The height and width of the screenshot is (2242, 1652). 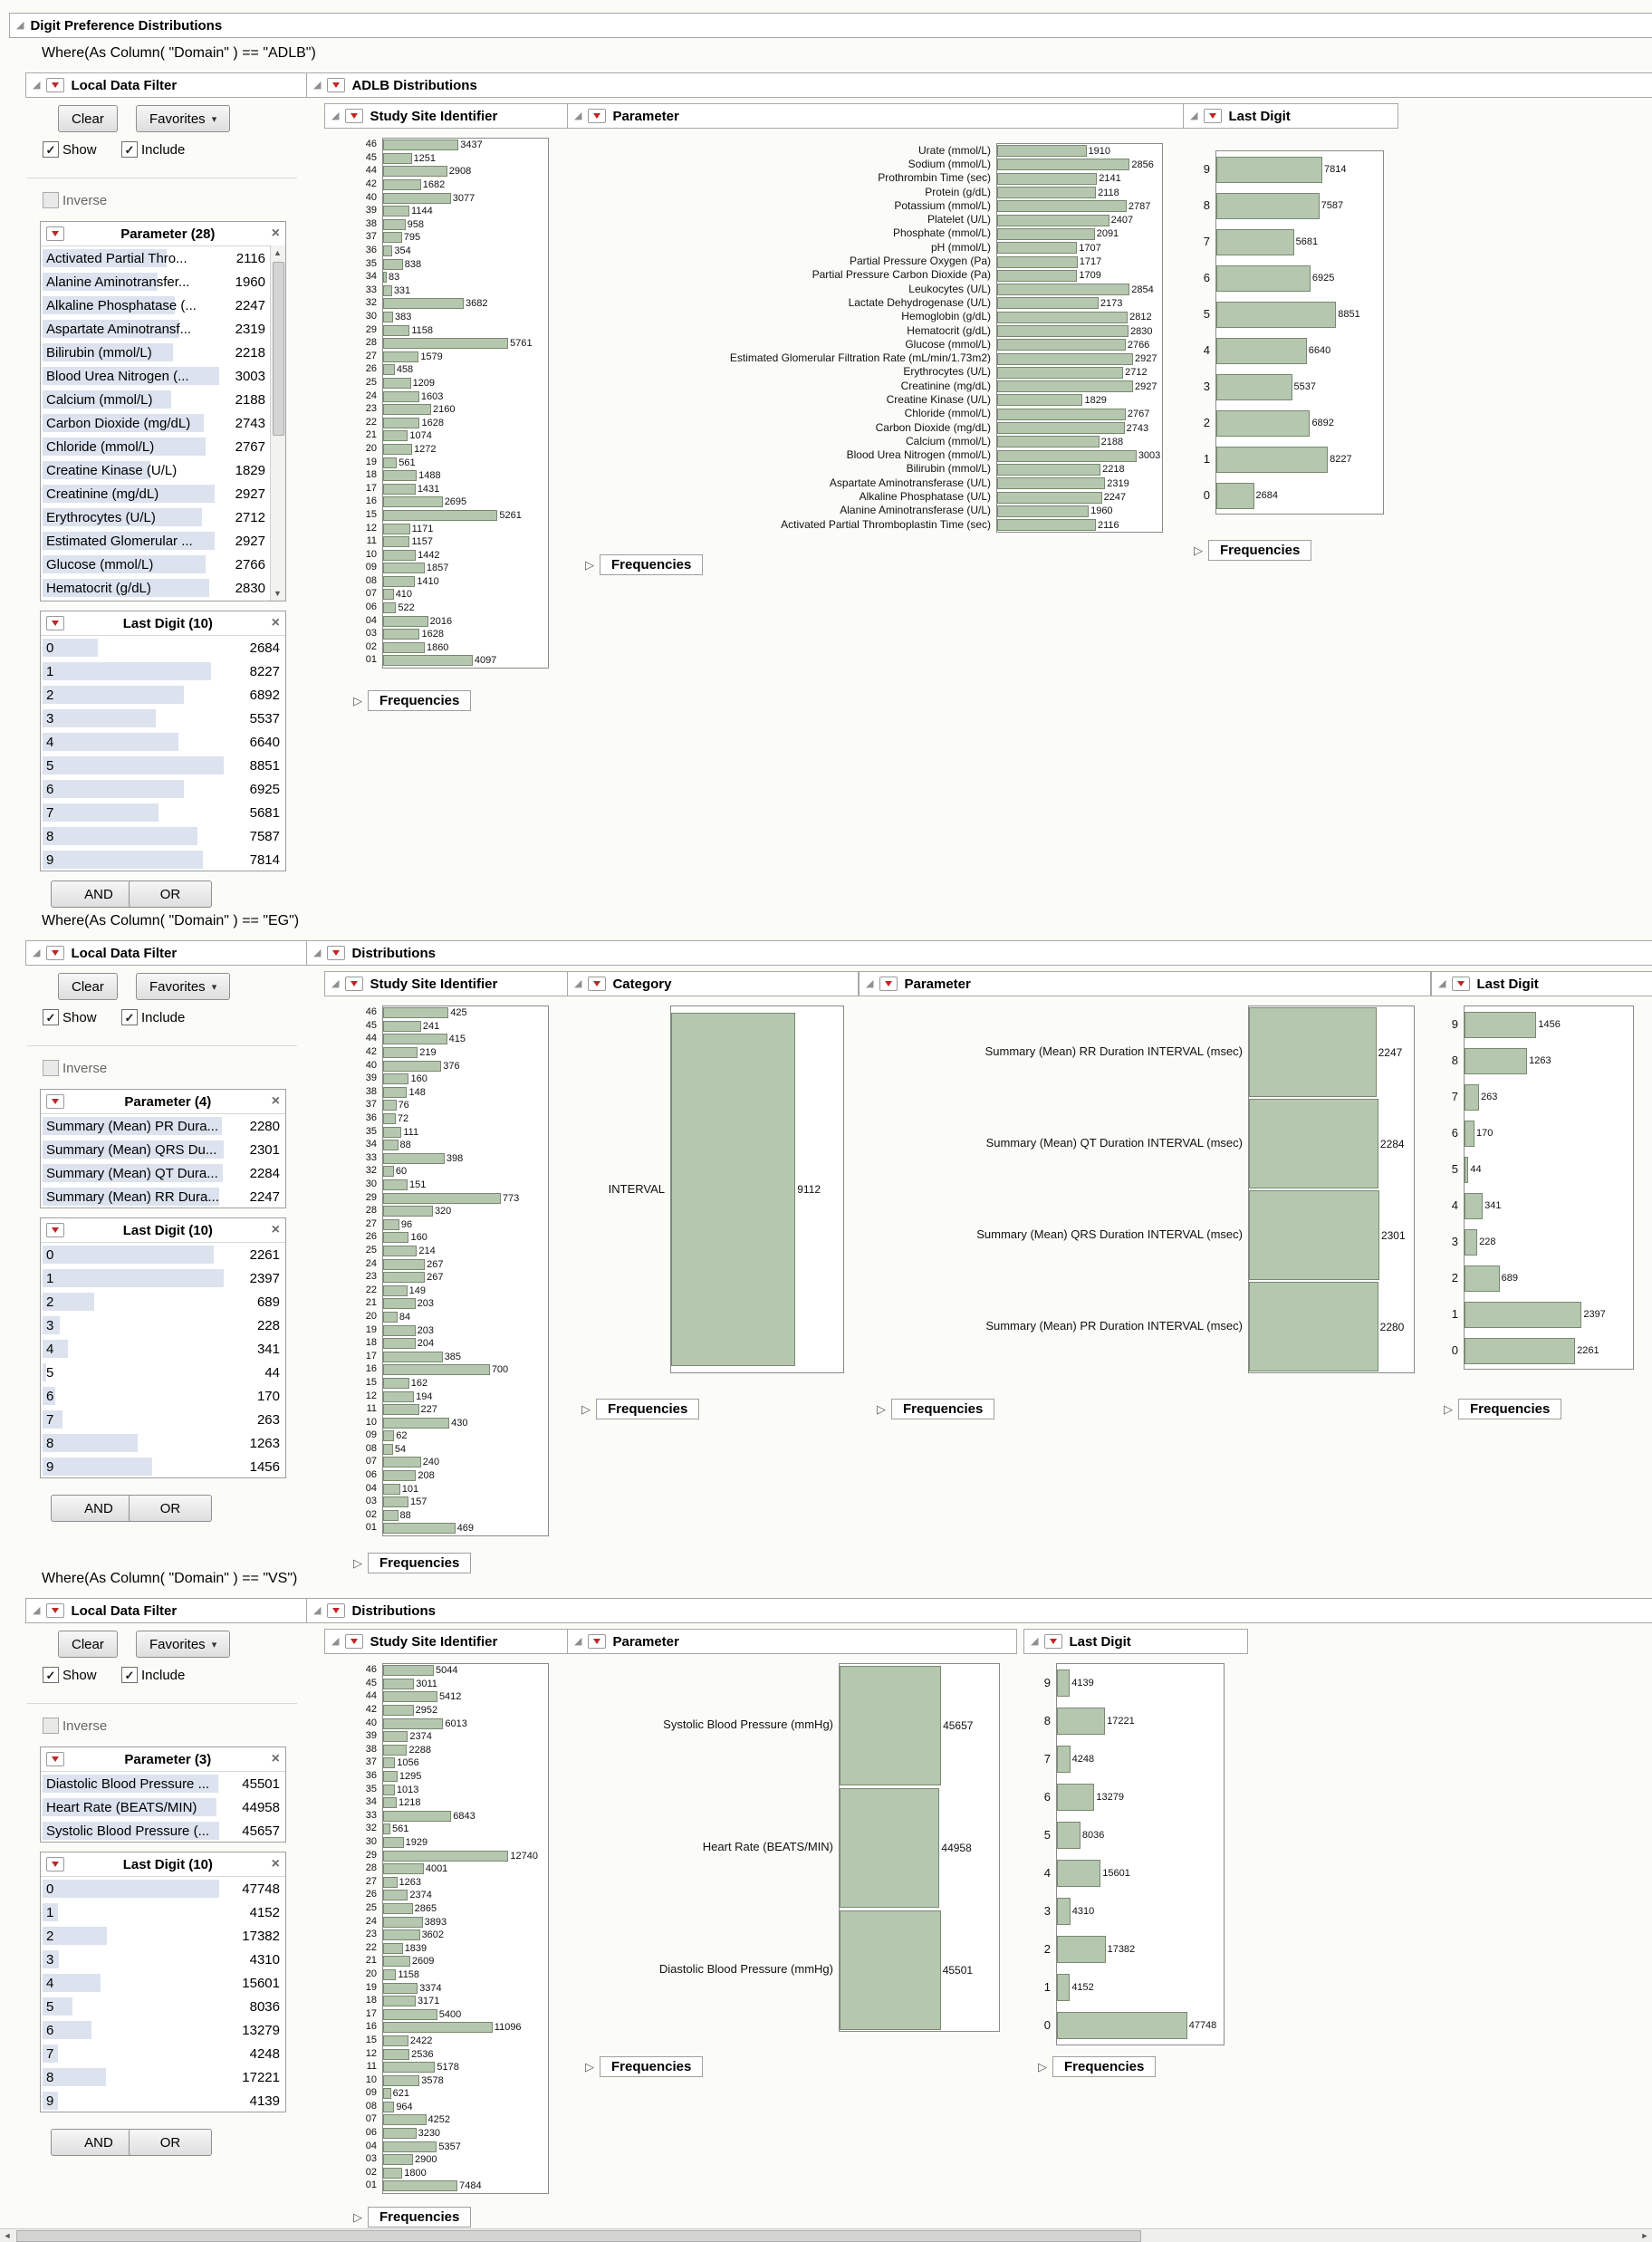 I want to click on filter-level-row: 3 5537, so click(x=163, y=718).